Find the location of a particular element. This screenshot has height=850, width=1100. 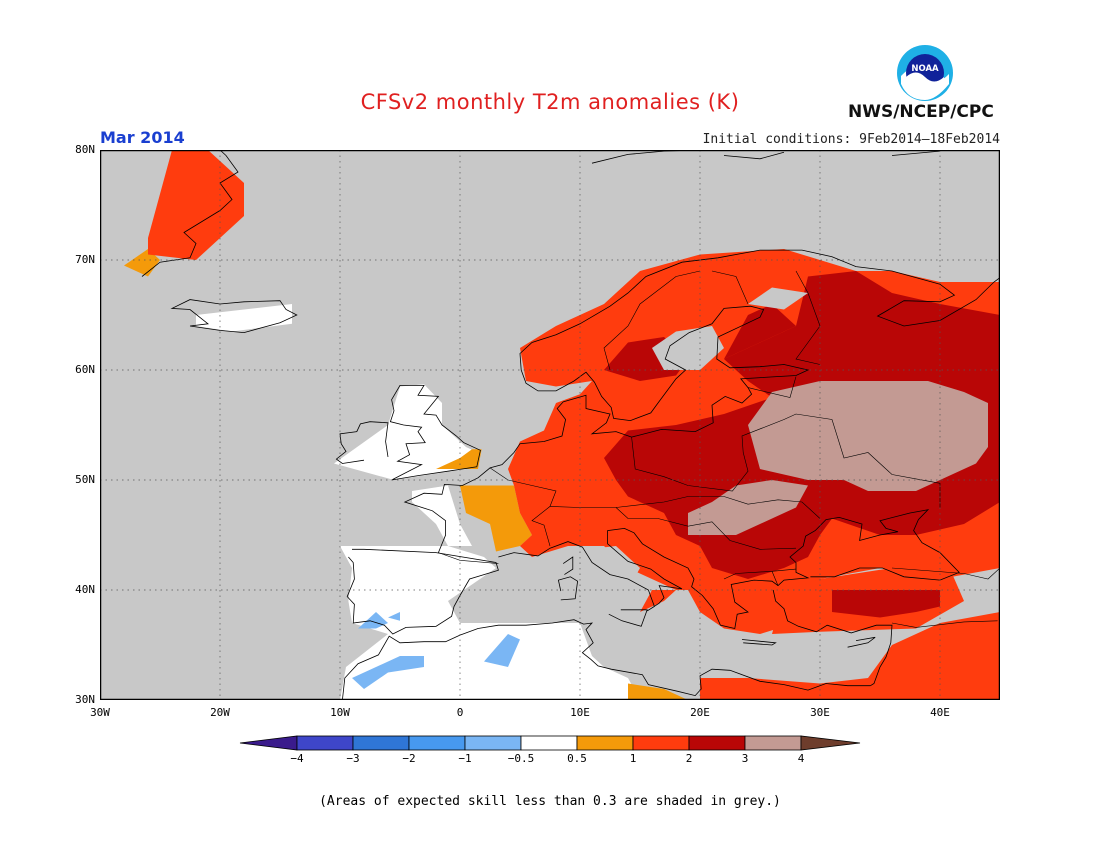

normal-france-west is located at coordinates (442, 515).